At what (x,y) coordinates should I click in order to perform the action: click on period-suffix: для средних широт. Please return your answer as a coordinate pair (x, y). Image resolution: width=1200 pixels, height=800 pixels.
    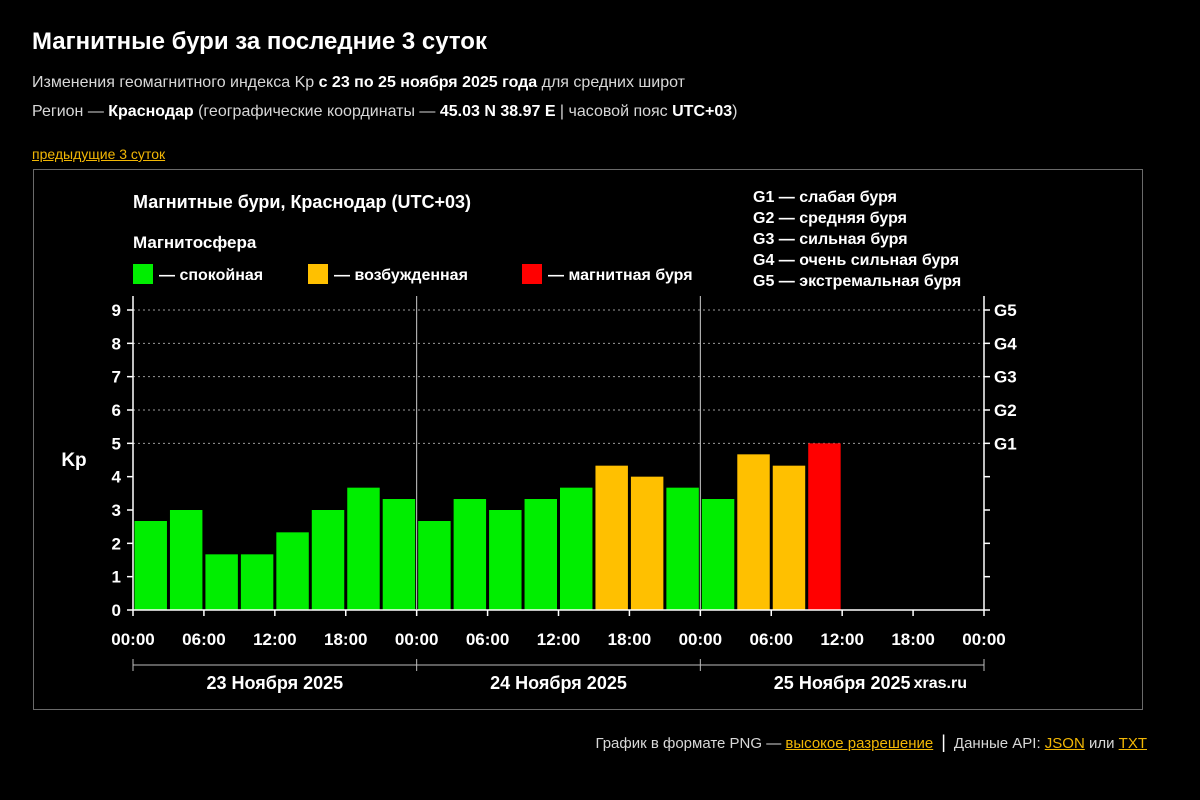
    Looking at the image, I should click on (611, 82).